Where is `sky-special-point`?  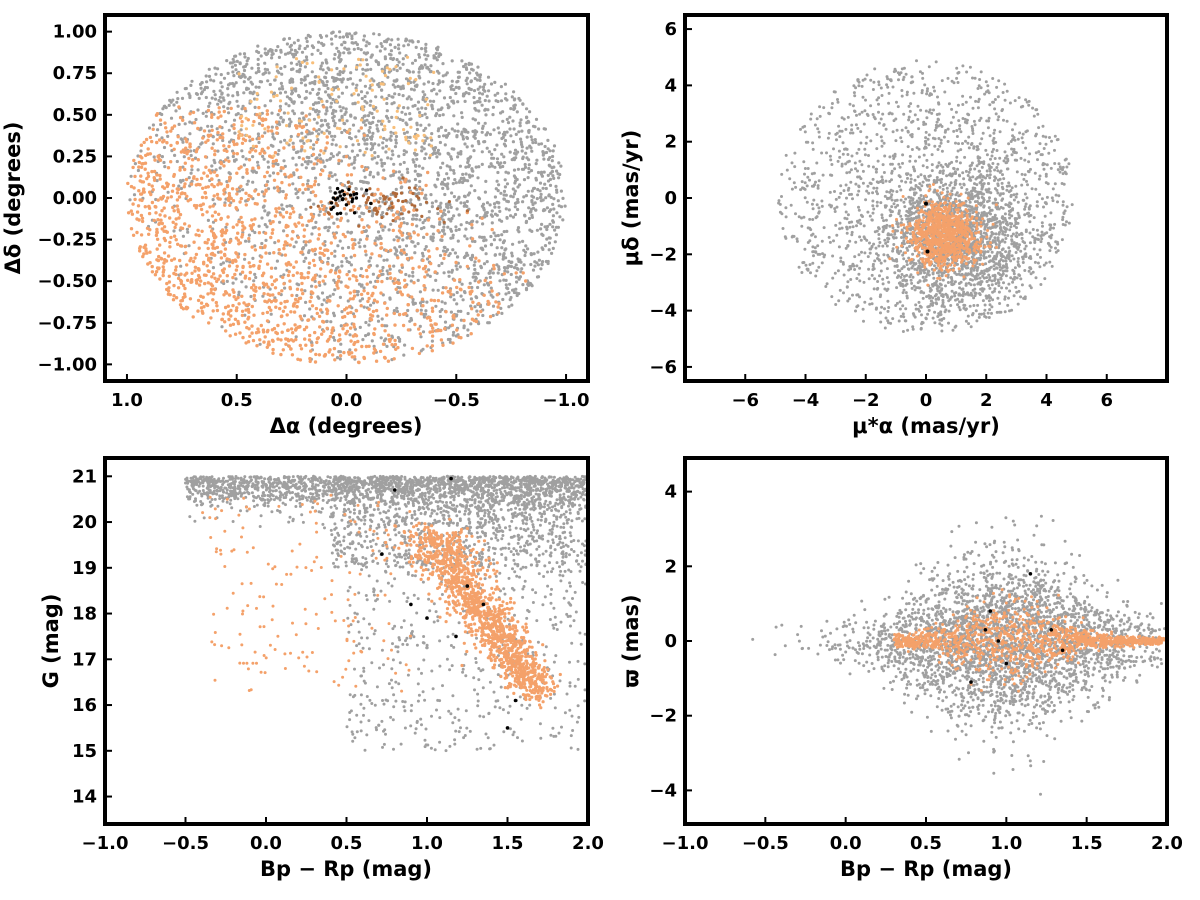
sky-special-point is located at coordinates (331, 203).